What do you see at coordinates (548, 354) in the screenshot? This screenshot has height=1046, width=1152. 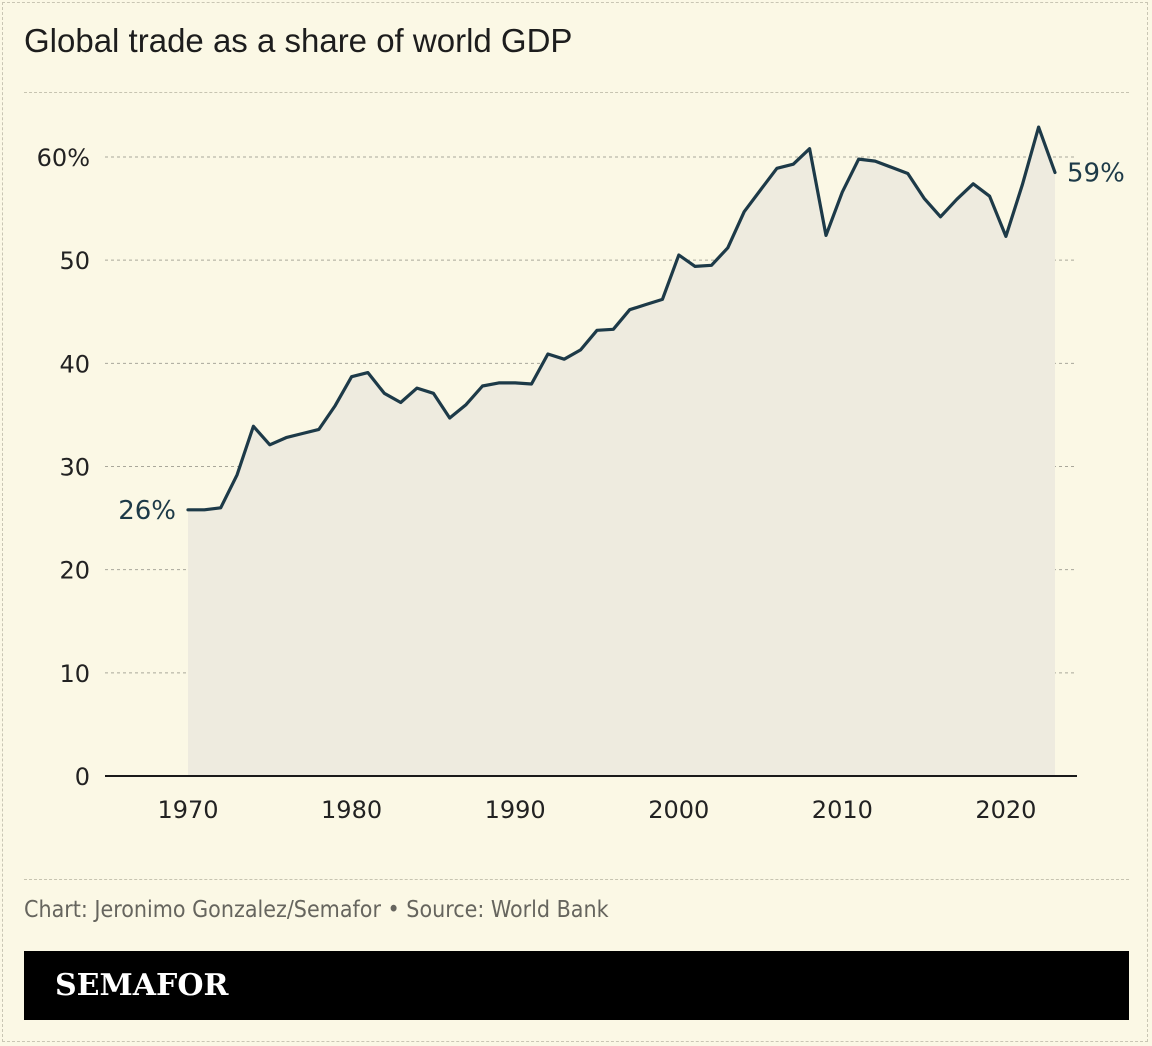 I see `data-point-1992` at bounding box center [548, 354].